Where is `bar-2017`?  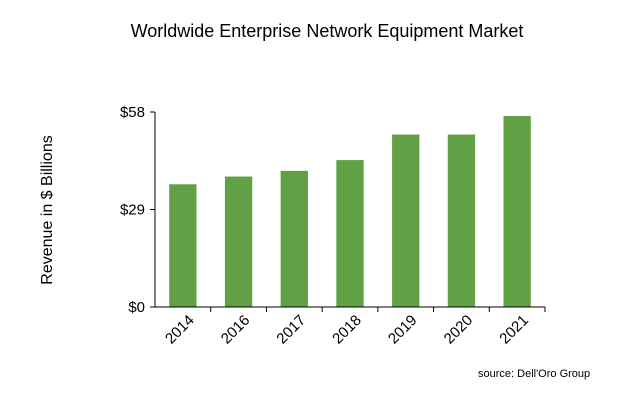
bar-2017 is located at coordinates (294, 238).